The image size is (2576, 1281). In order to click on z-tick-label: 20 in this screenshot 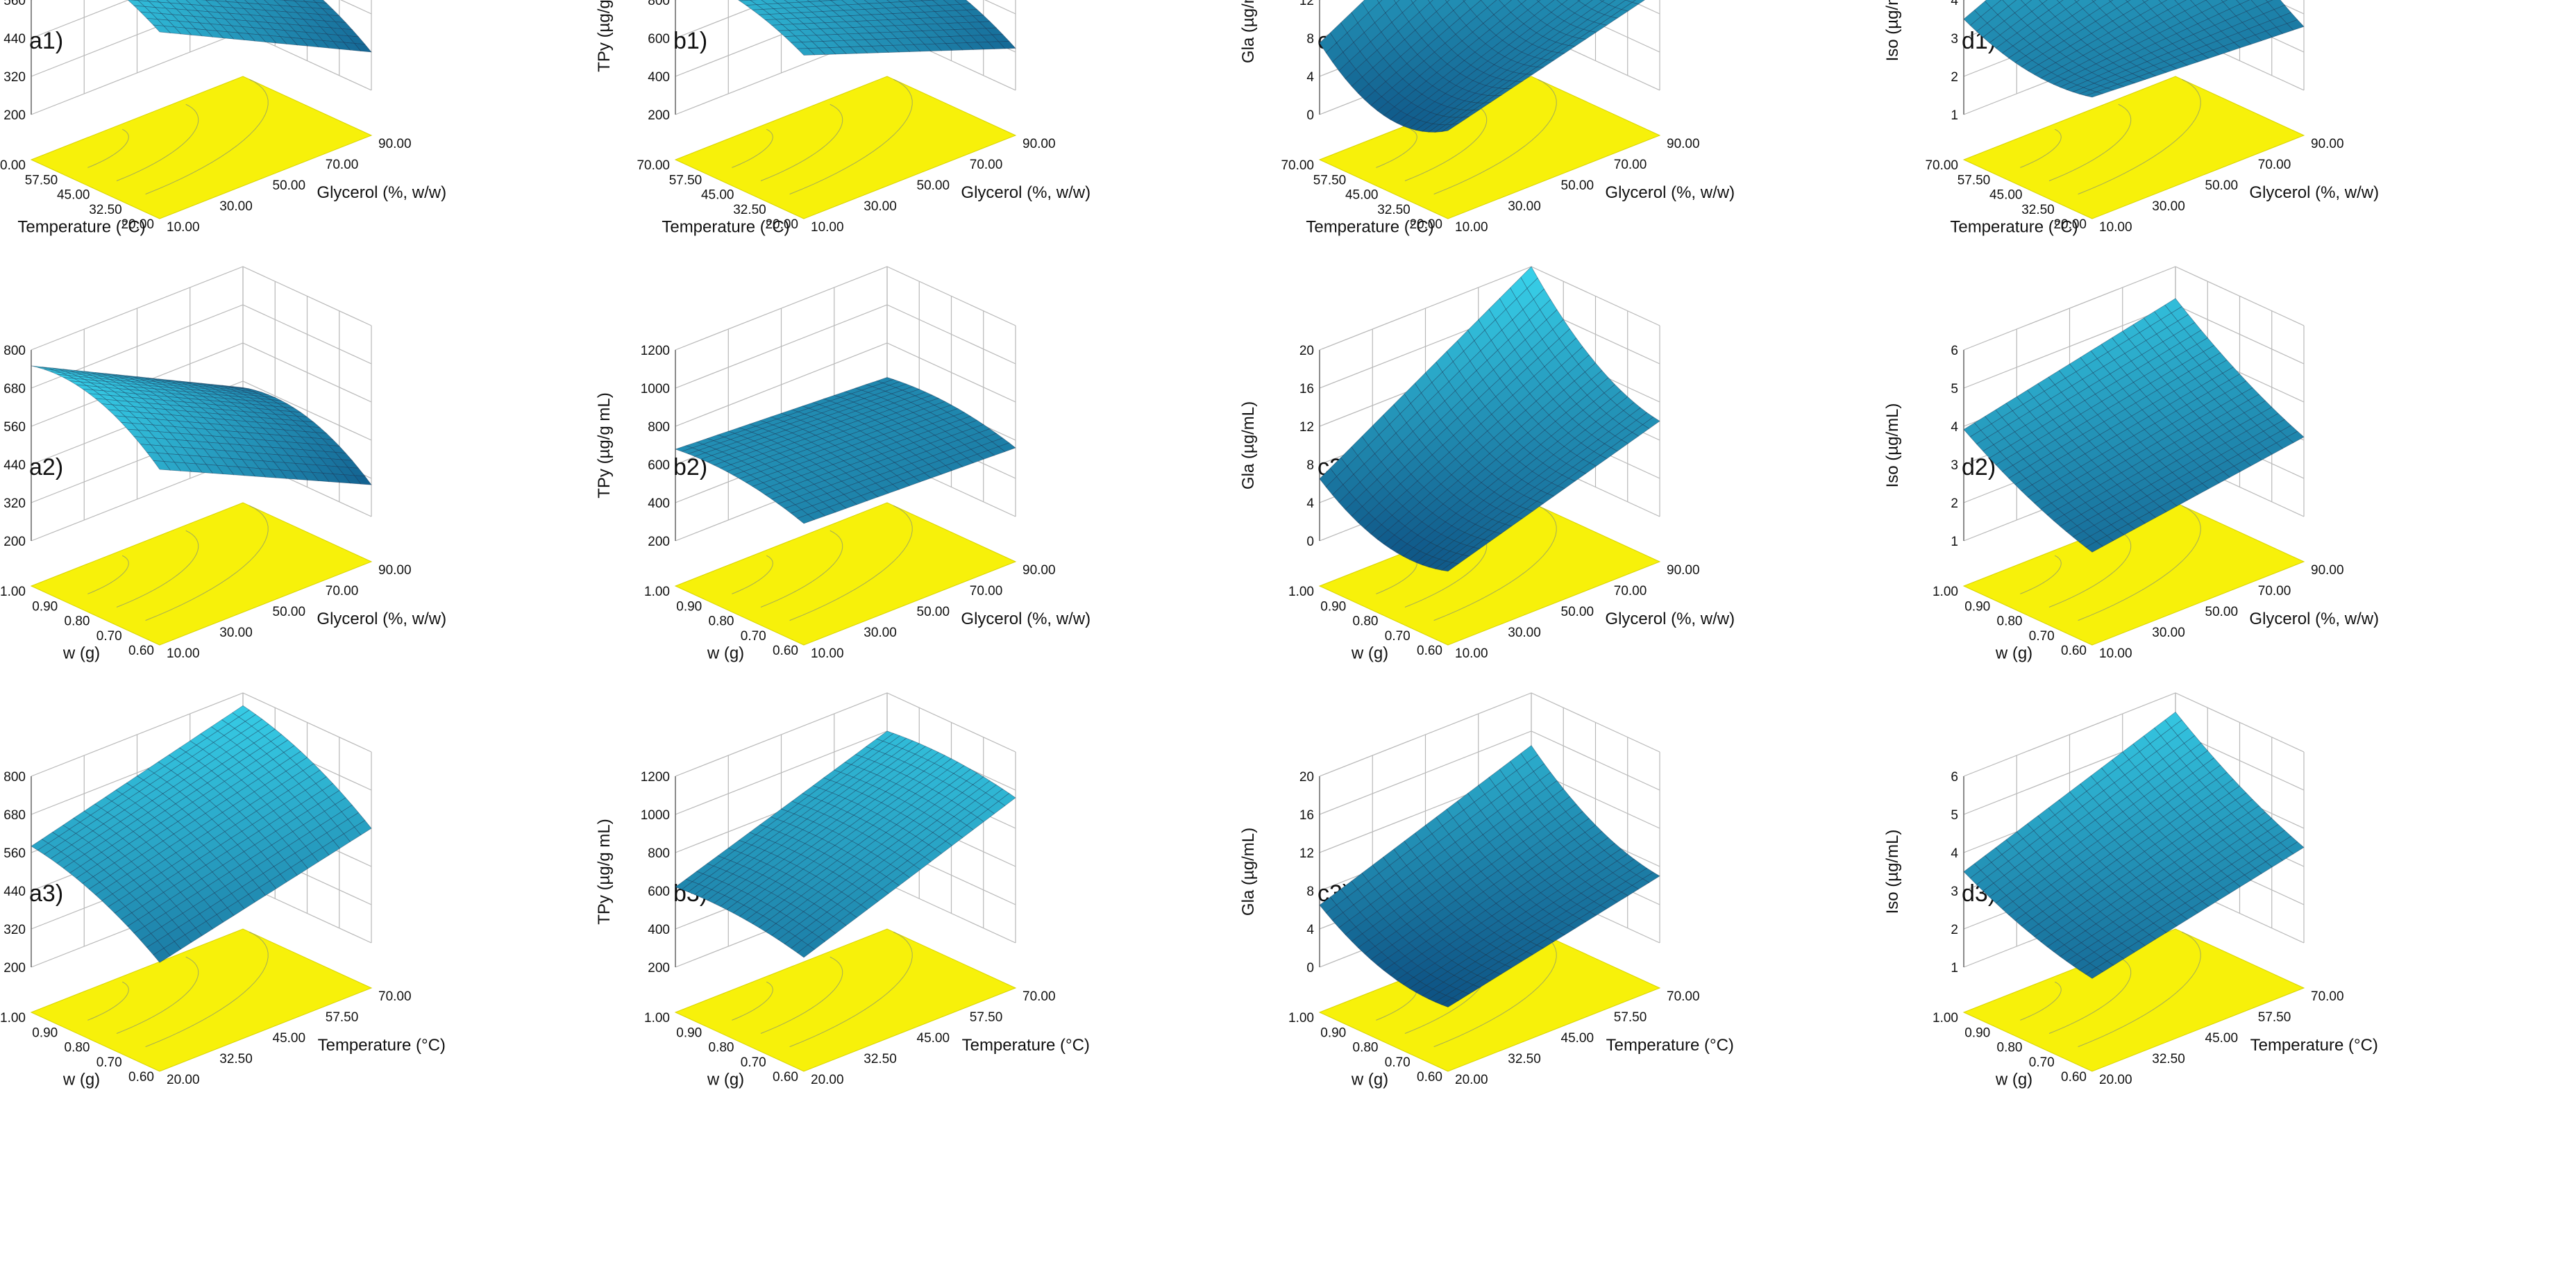, I will do `click(1306, 777)`.